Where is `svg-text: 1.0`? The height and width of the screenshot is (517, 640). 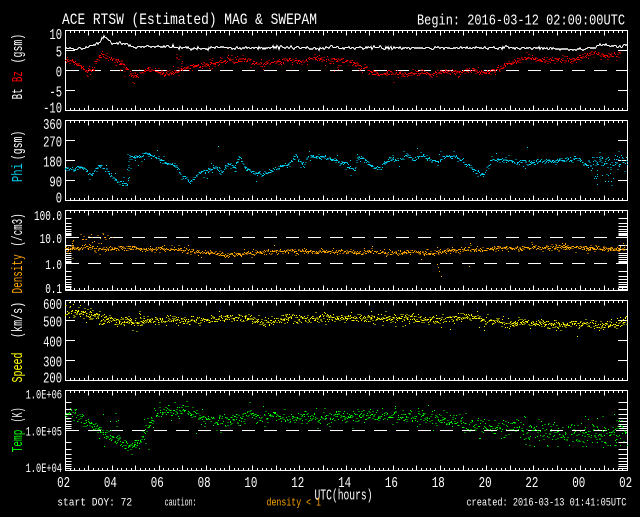
svg-text: 1.0 is located at coordinates (53, 266).